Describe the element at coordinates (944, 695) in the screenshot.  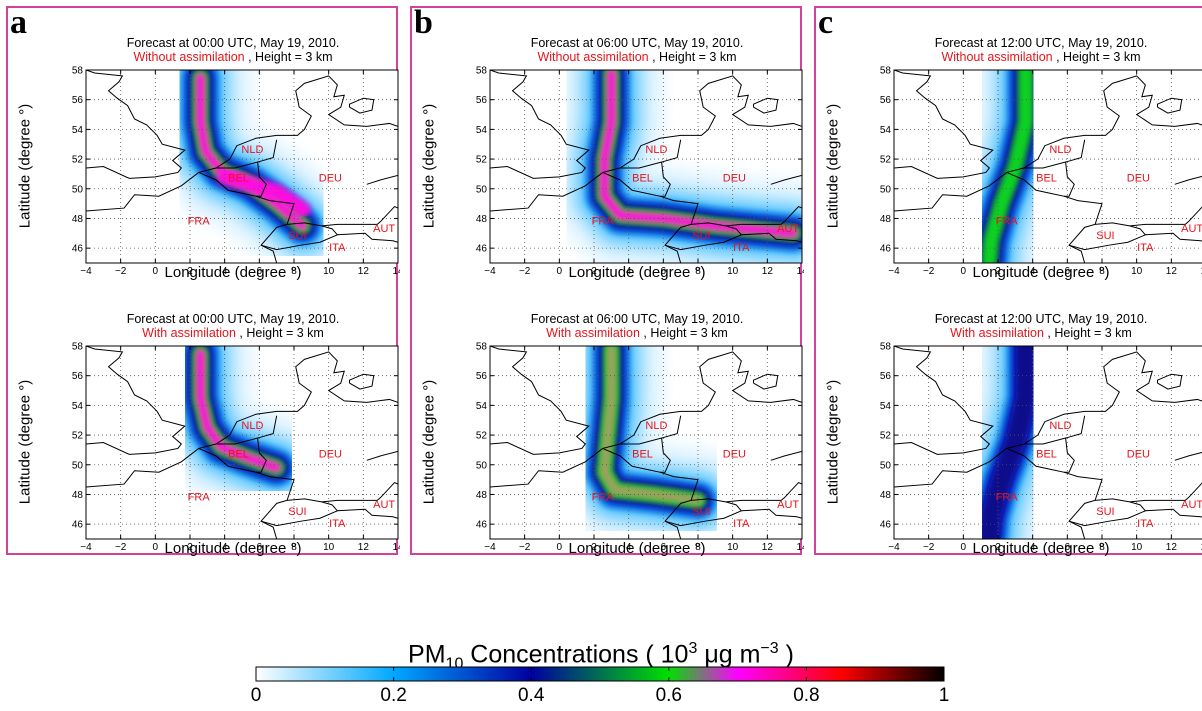
I see `colorbar-tick-label: 1` at that location.